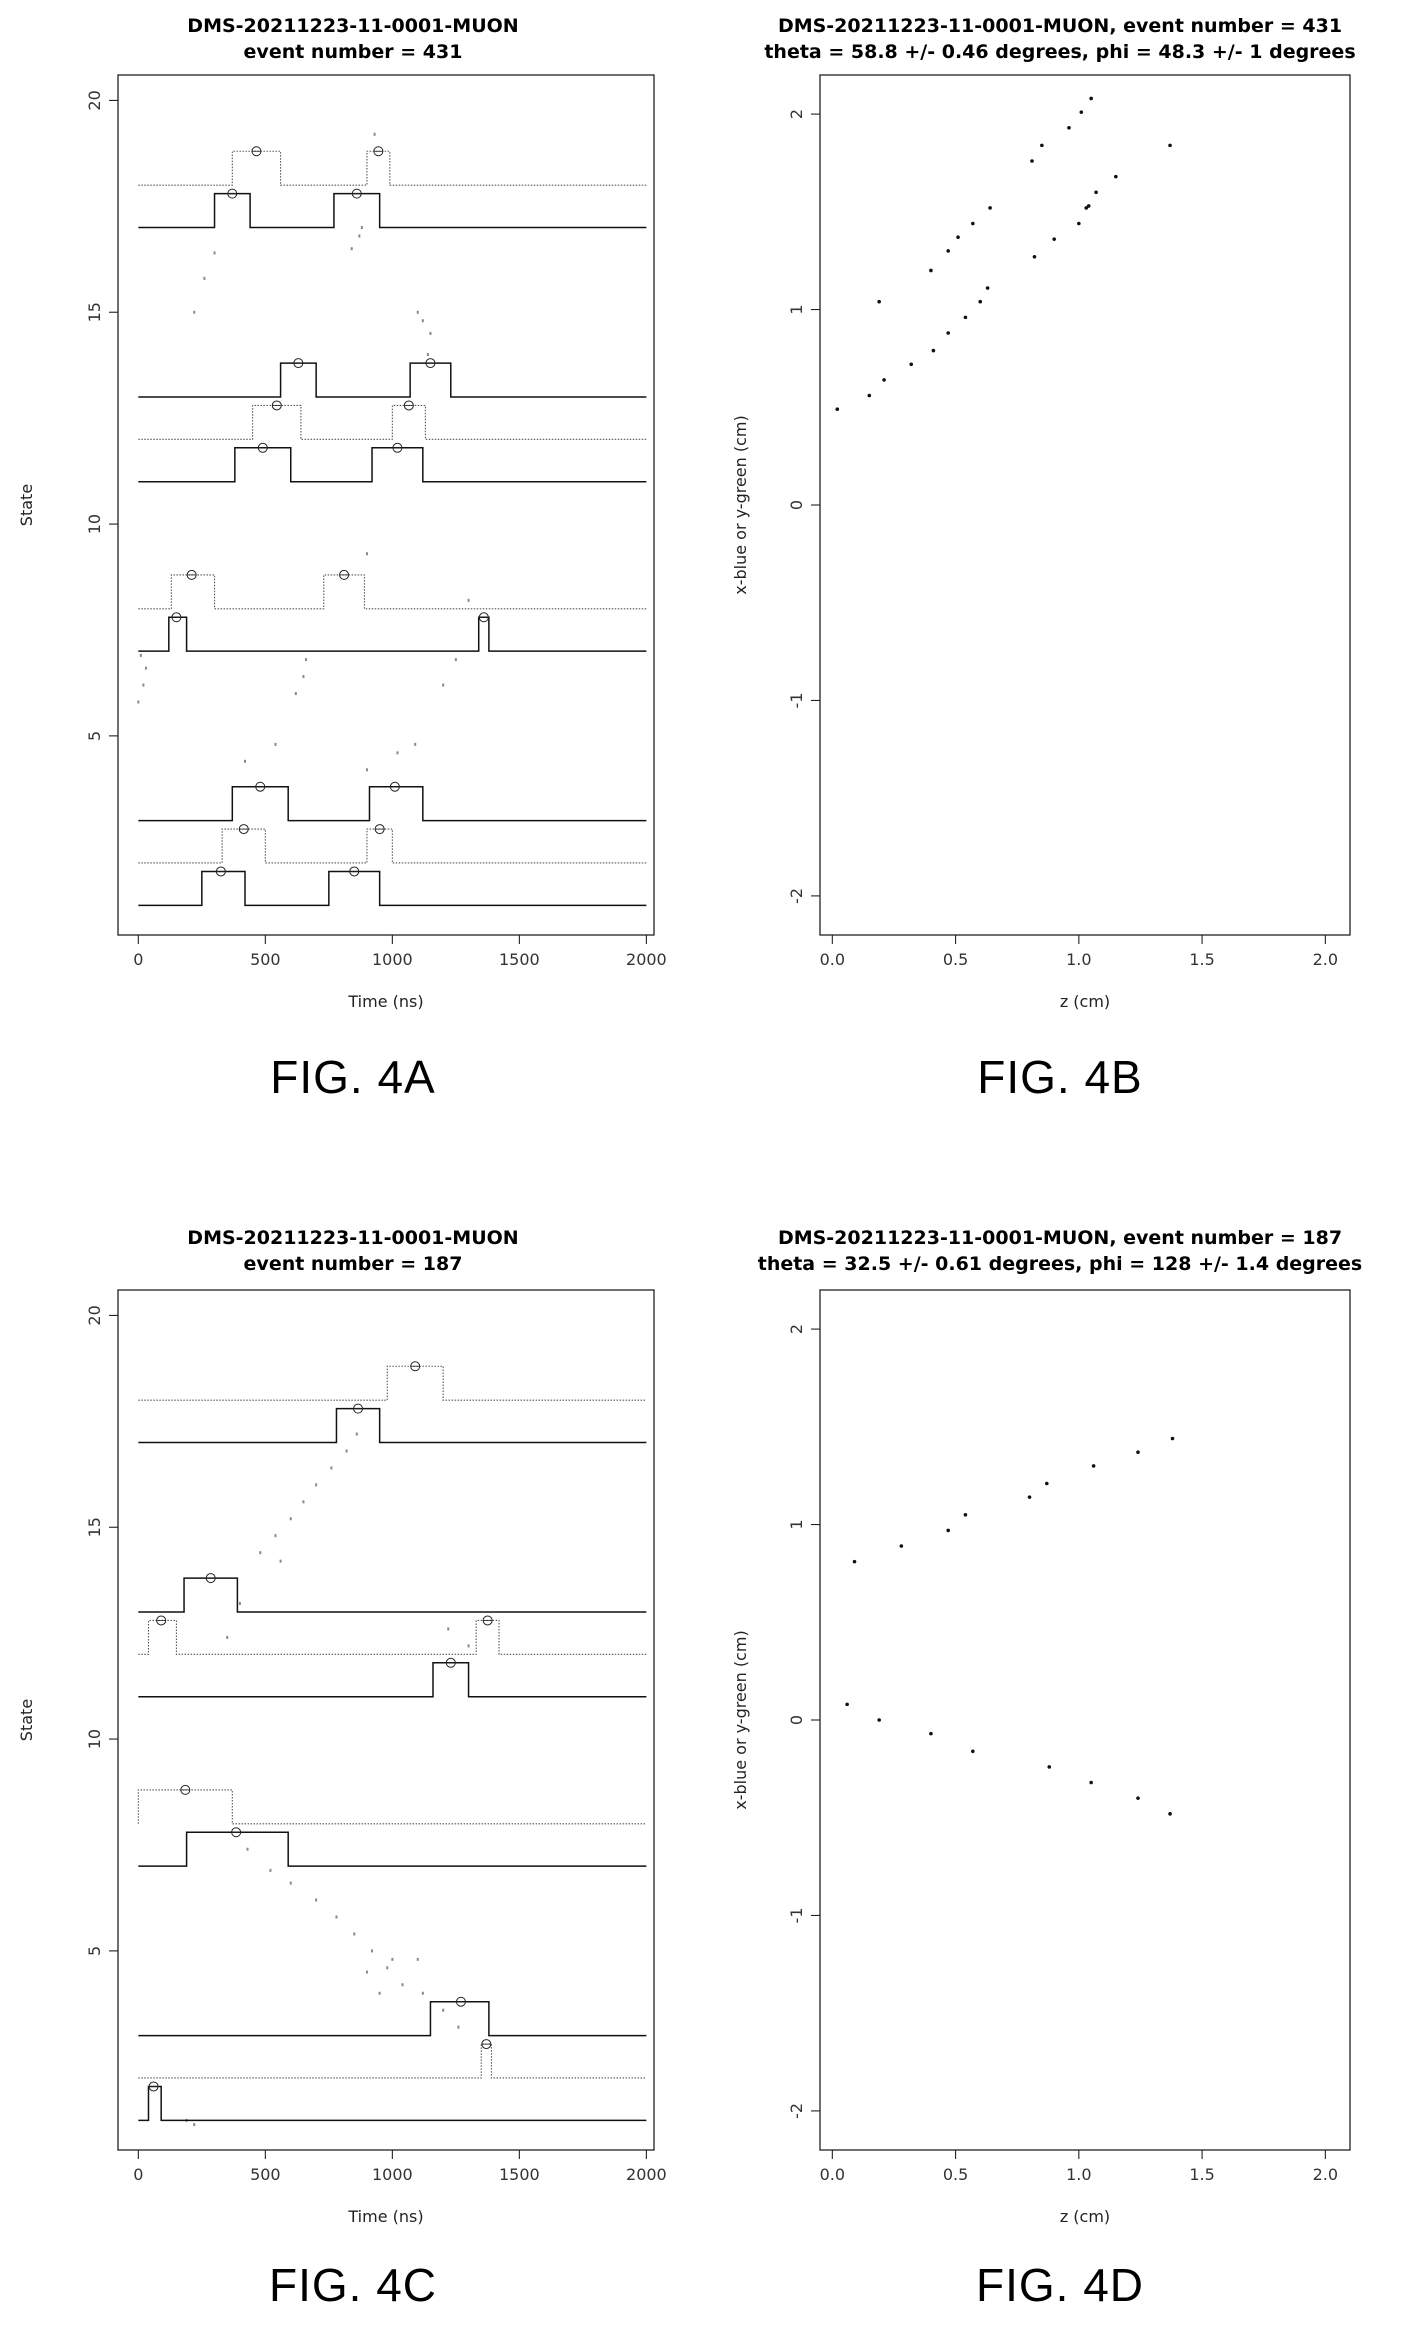 This screenshot has width=1409, height=2341. What do you see at coordinates (796, 114) in the screenshot?
I see `y-tick-label: 2` at bounding box center [796, 114].